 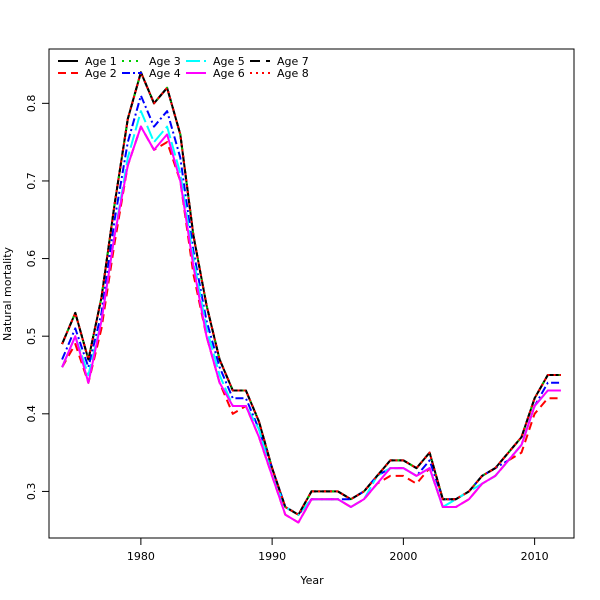 I want to click on x-tick-label-2000: 2000, so click(x=403, y=556).